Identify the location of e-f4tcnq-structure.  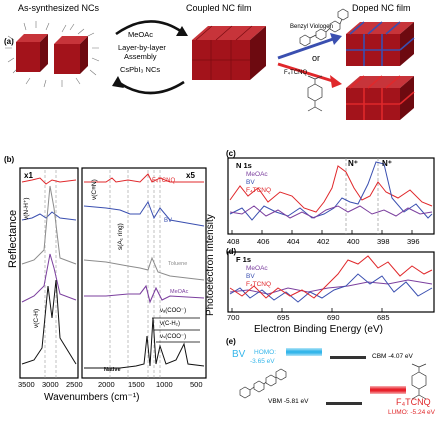
(419, 381).